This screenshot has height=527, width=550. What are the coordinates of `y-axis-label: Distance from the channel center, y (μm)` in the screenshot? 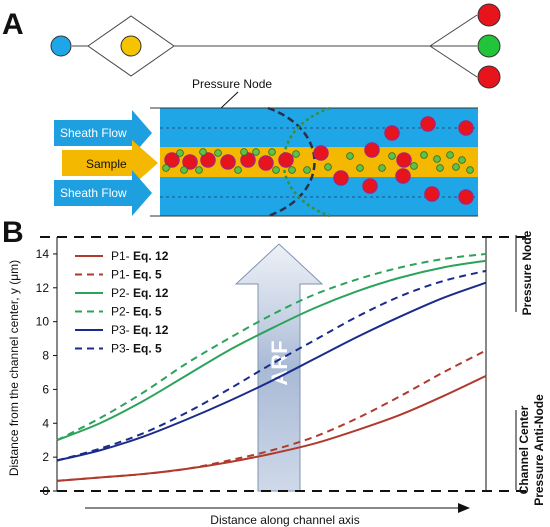 It's located at (14, 368).